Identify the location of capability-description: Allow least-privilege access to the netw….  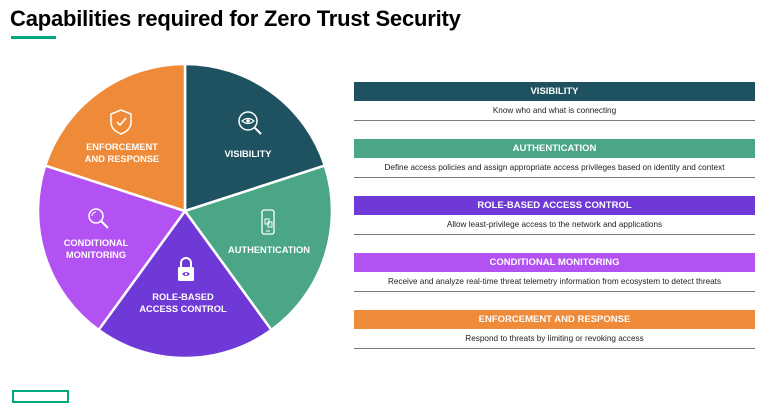
(554, 225).